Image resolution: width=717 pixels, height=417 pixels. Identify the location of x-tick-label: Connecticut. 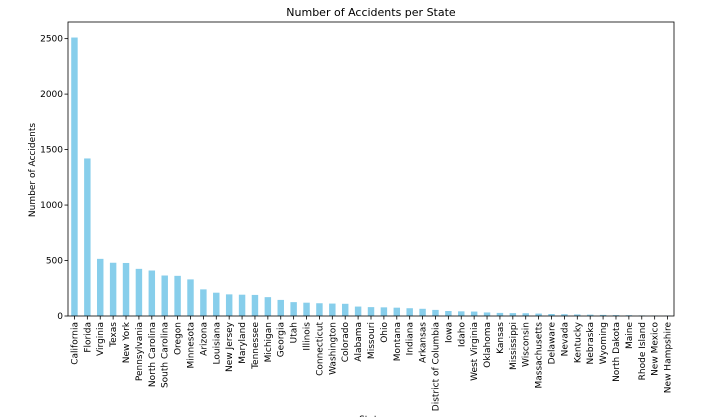
(320, 349).